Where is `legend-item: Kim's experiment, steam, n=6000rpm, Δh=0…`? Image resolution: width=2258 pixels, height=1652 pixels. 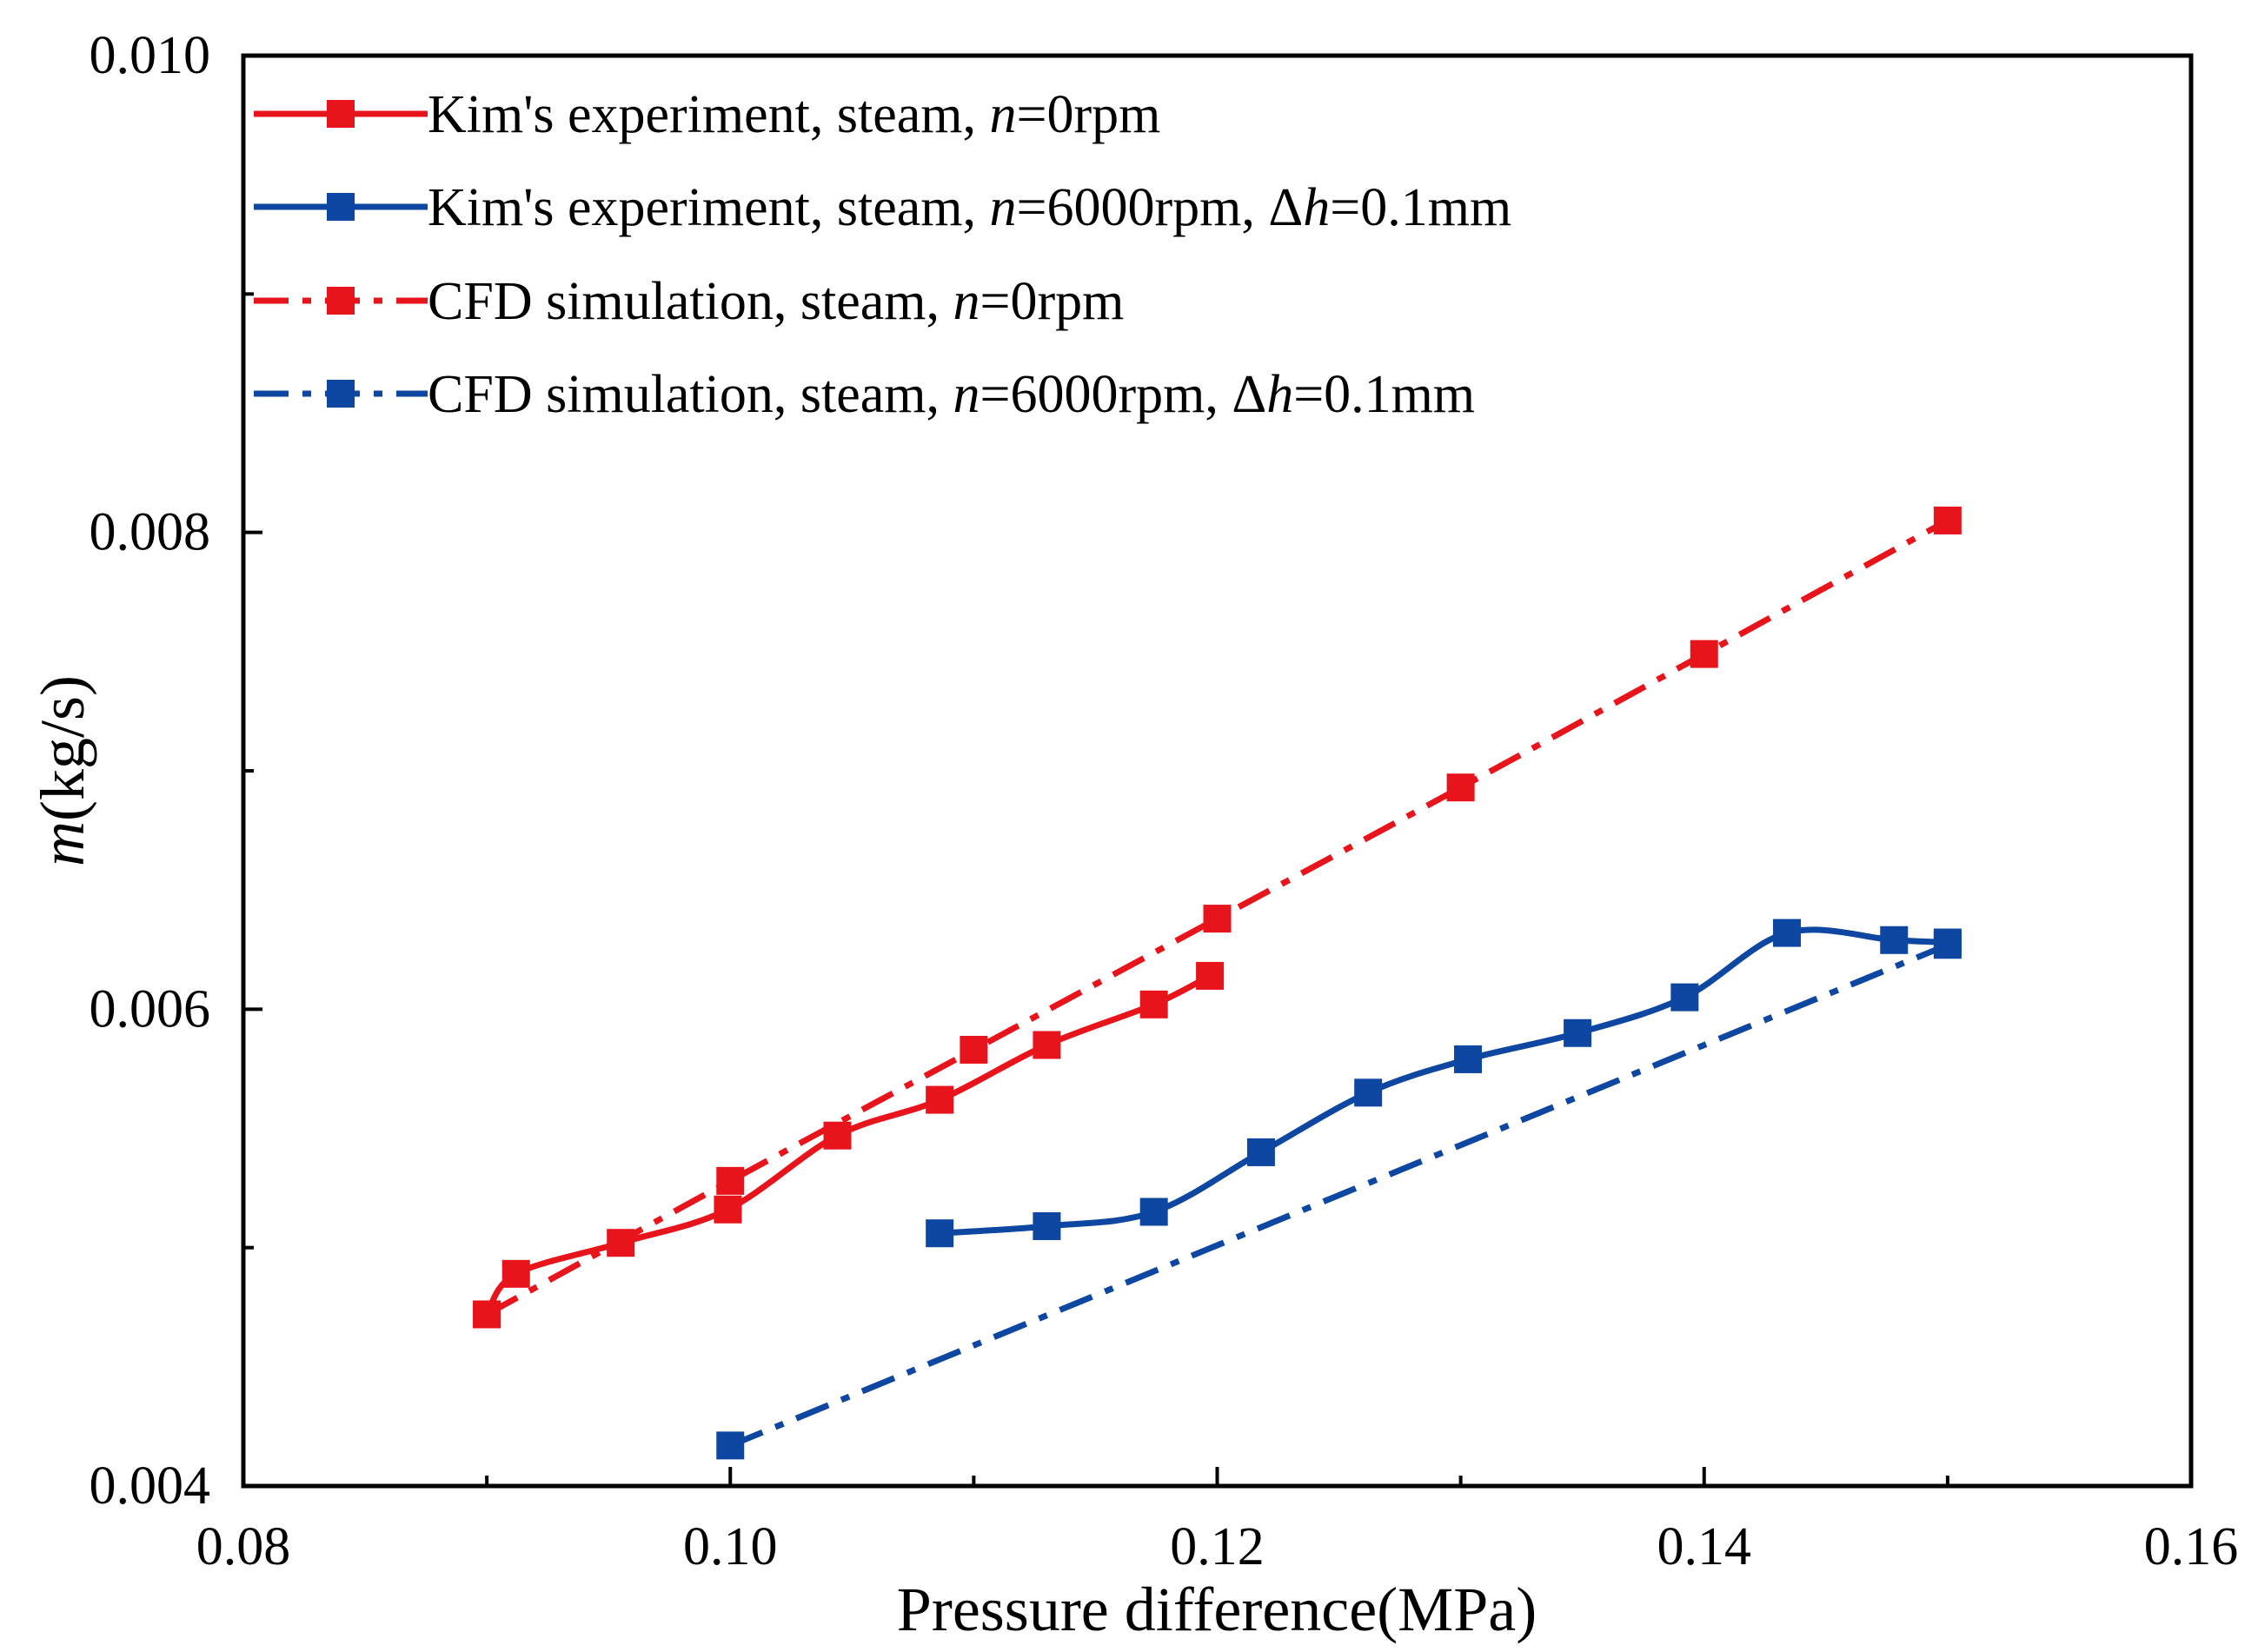
legend-item: Kim's experiment, steam, n=6000rpm, Δh=0… is located at coordinates (882, 208).